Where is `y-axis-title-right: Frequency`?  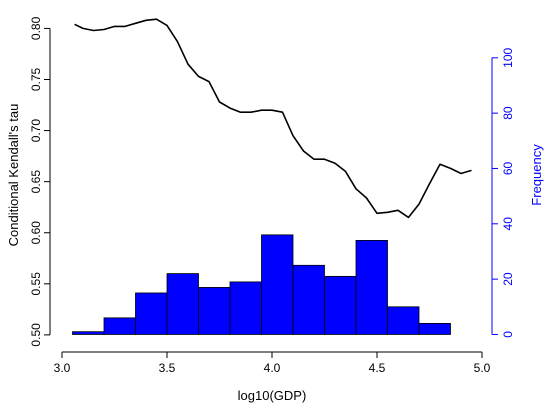 y-axis-title-right: Frequency is located at coordinates (536, 175).